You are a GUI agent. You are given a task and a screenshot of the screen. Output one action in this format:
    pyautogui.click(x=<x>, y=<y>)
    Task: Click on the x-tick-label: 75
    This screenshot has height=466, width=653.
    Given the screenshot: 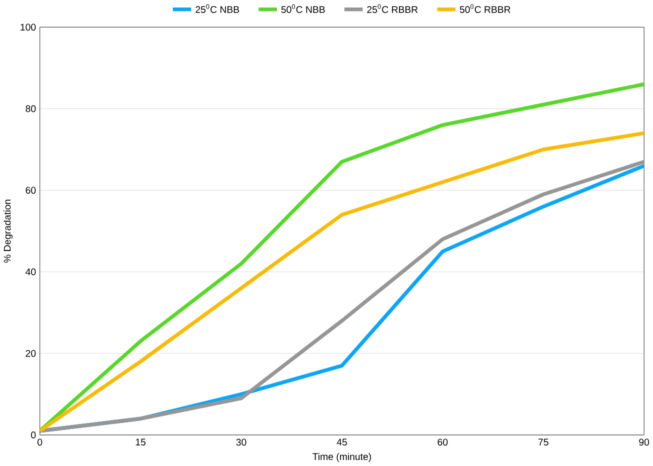 What is the action you would take?
    pyautogui.click(x=543, y=442)
    